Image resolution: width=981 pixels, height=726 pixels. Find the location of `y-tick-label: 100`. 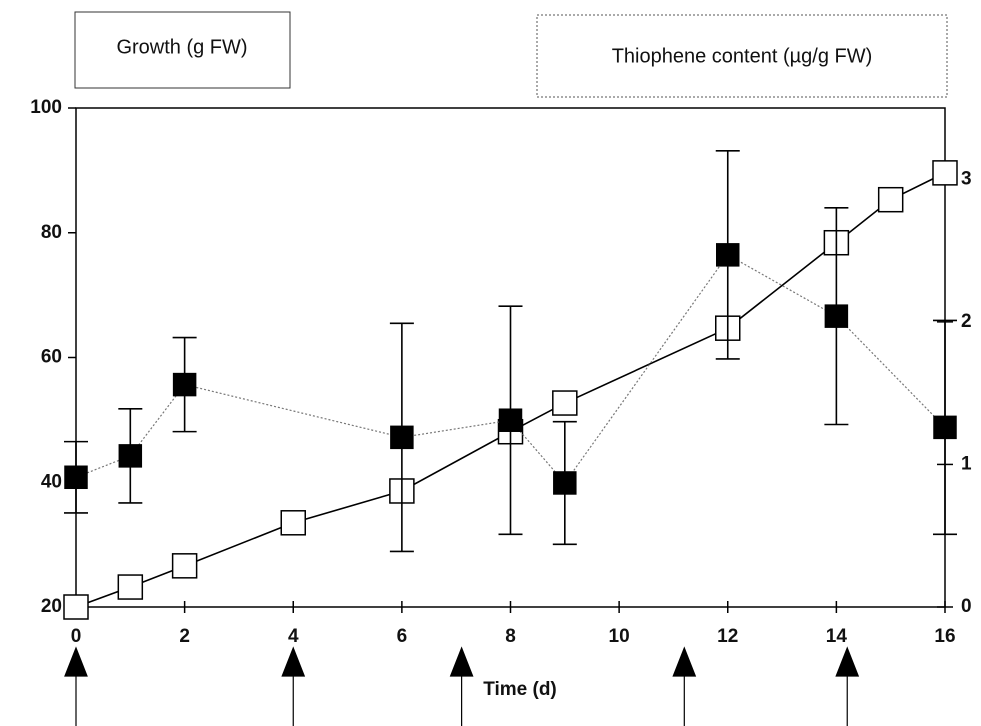

y-tick-label: 100 is located at coordinates (46, 107).